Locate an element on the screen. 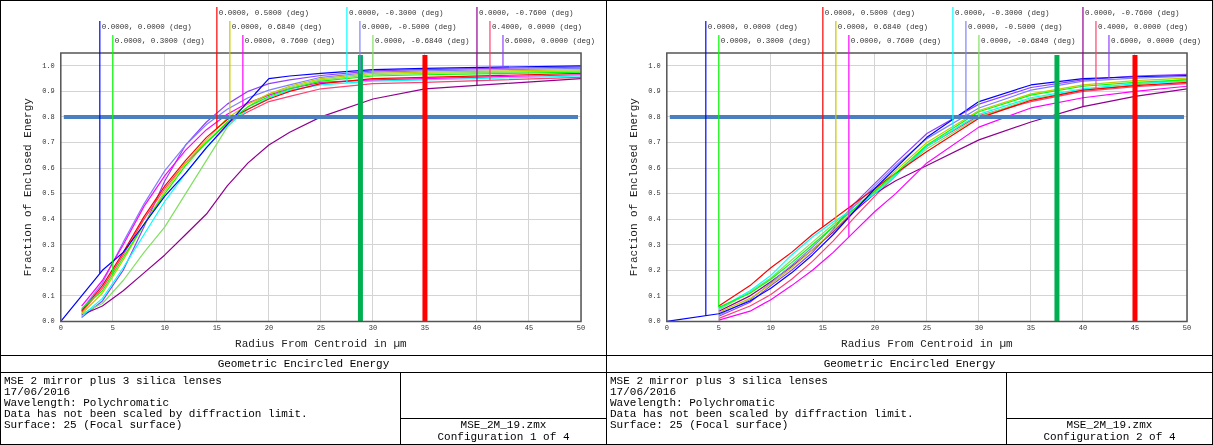 Image resolution: width=1213 pixels, height=445 pixels. text: Configuration 1 of 4 is located at coordinates (503, 437).